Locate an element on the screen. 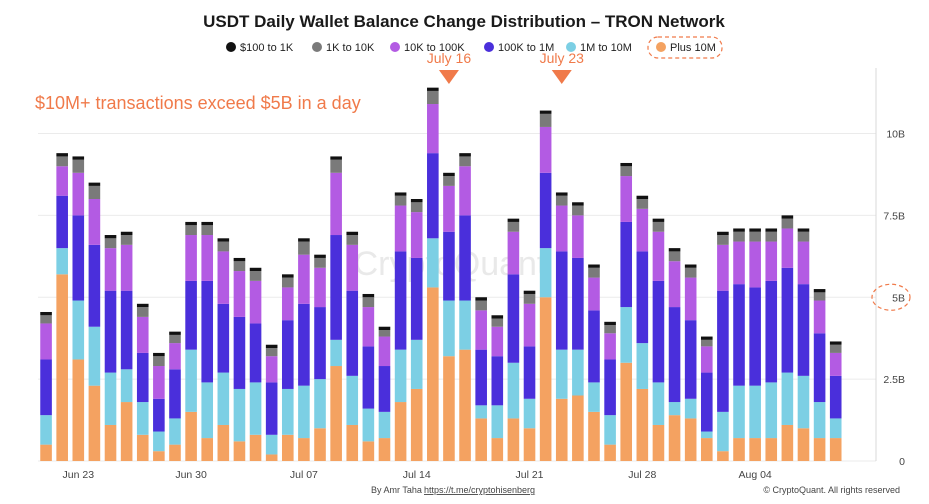 The width and height of the screenshot is (929, 504). legend-item: 10K to 100K is located at coordinates (427, 48).